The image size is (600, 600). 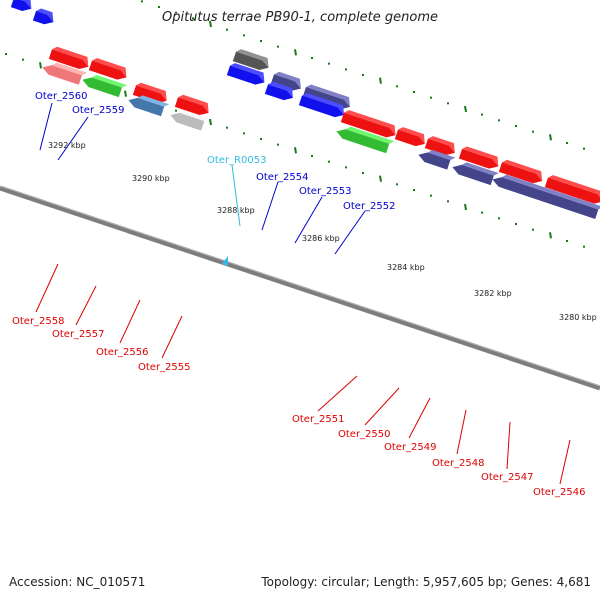 I want to click on label-oter-r0053: Oter_R0053, so click(x=236, y=160).